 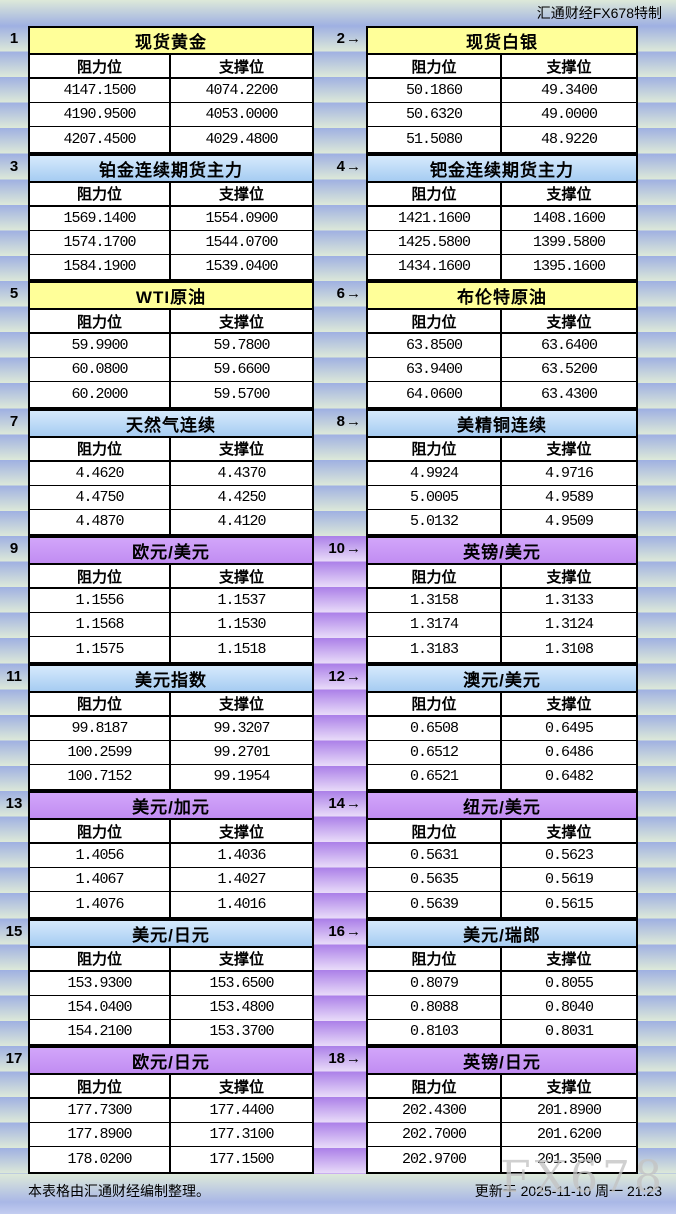 I want to click on resistance-value: 63.9400, so click(x=435, y=370).